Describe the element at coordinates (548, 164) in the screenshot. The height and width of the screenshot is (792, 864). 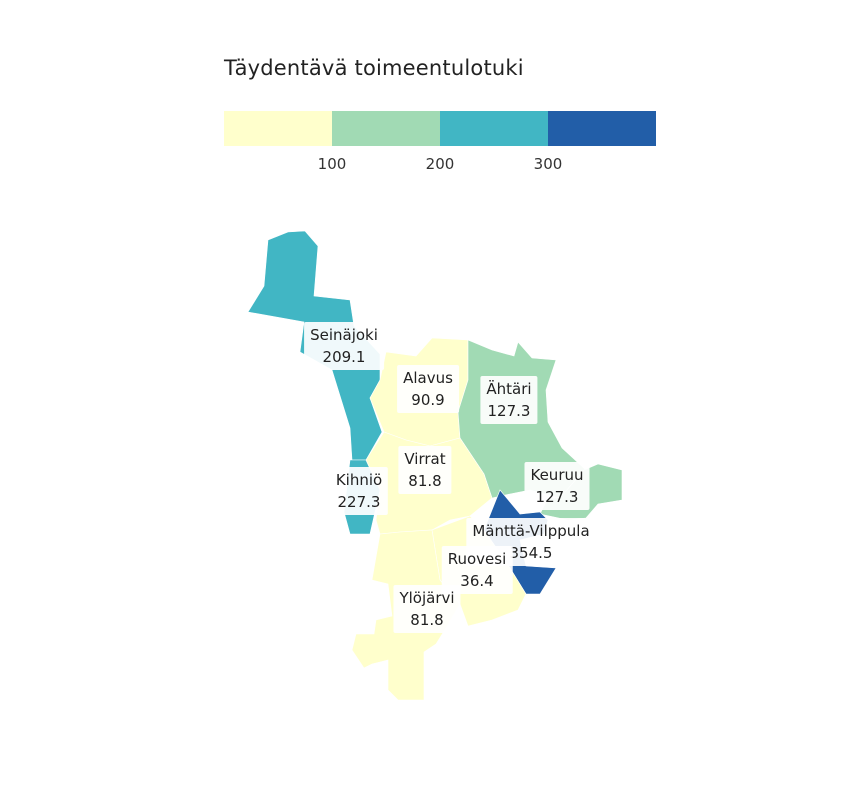
I see `legend-tick: 300` at that location.